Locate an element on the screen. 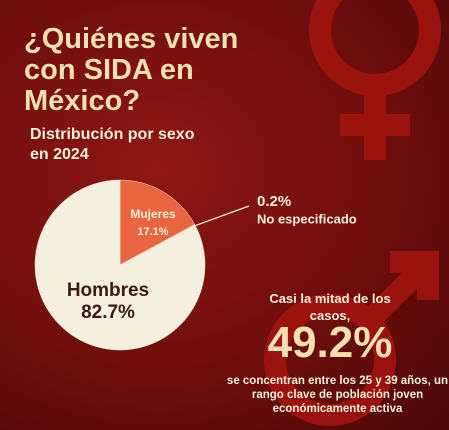 The image size is (449, 430). title: ¿Quiénes viven con SIDA en México? is located at coordinates (131, 70).